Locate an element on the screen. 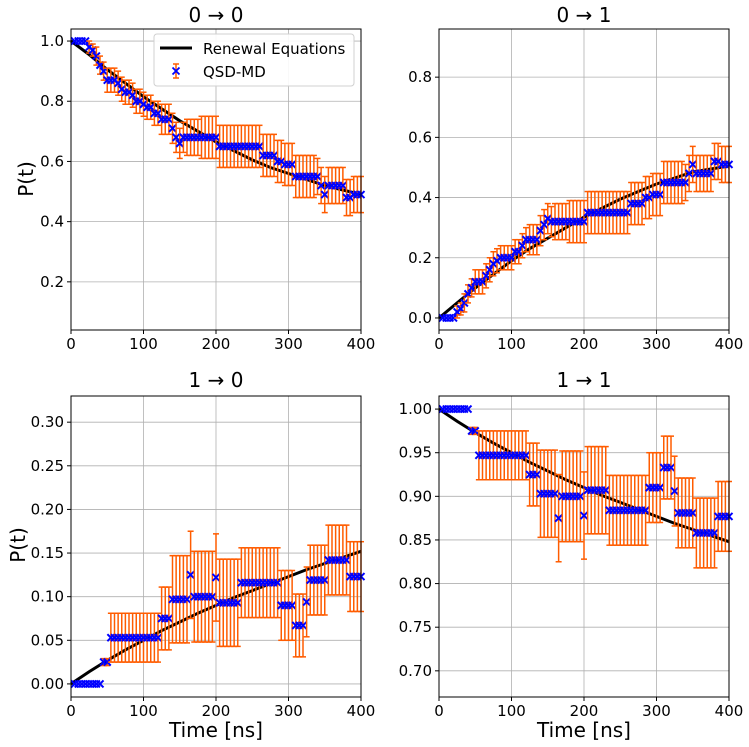 The width and height of the screenshot is (749, 747). y-tick-label: 0.05 is located at coordinates (47, 640).